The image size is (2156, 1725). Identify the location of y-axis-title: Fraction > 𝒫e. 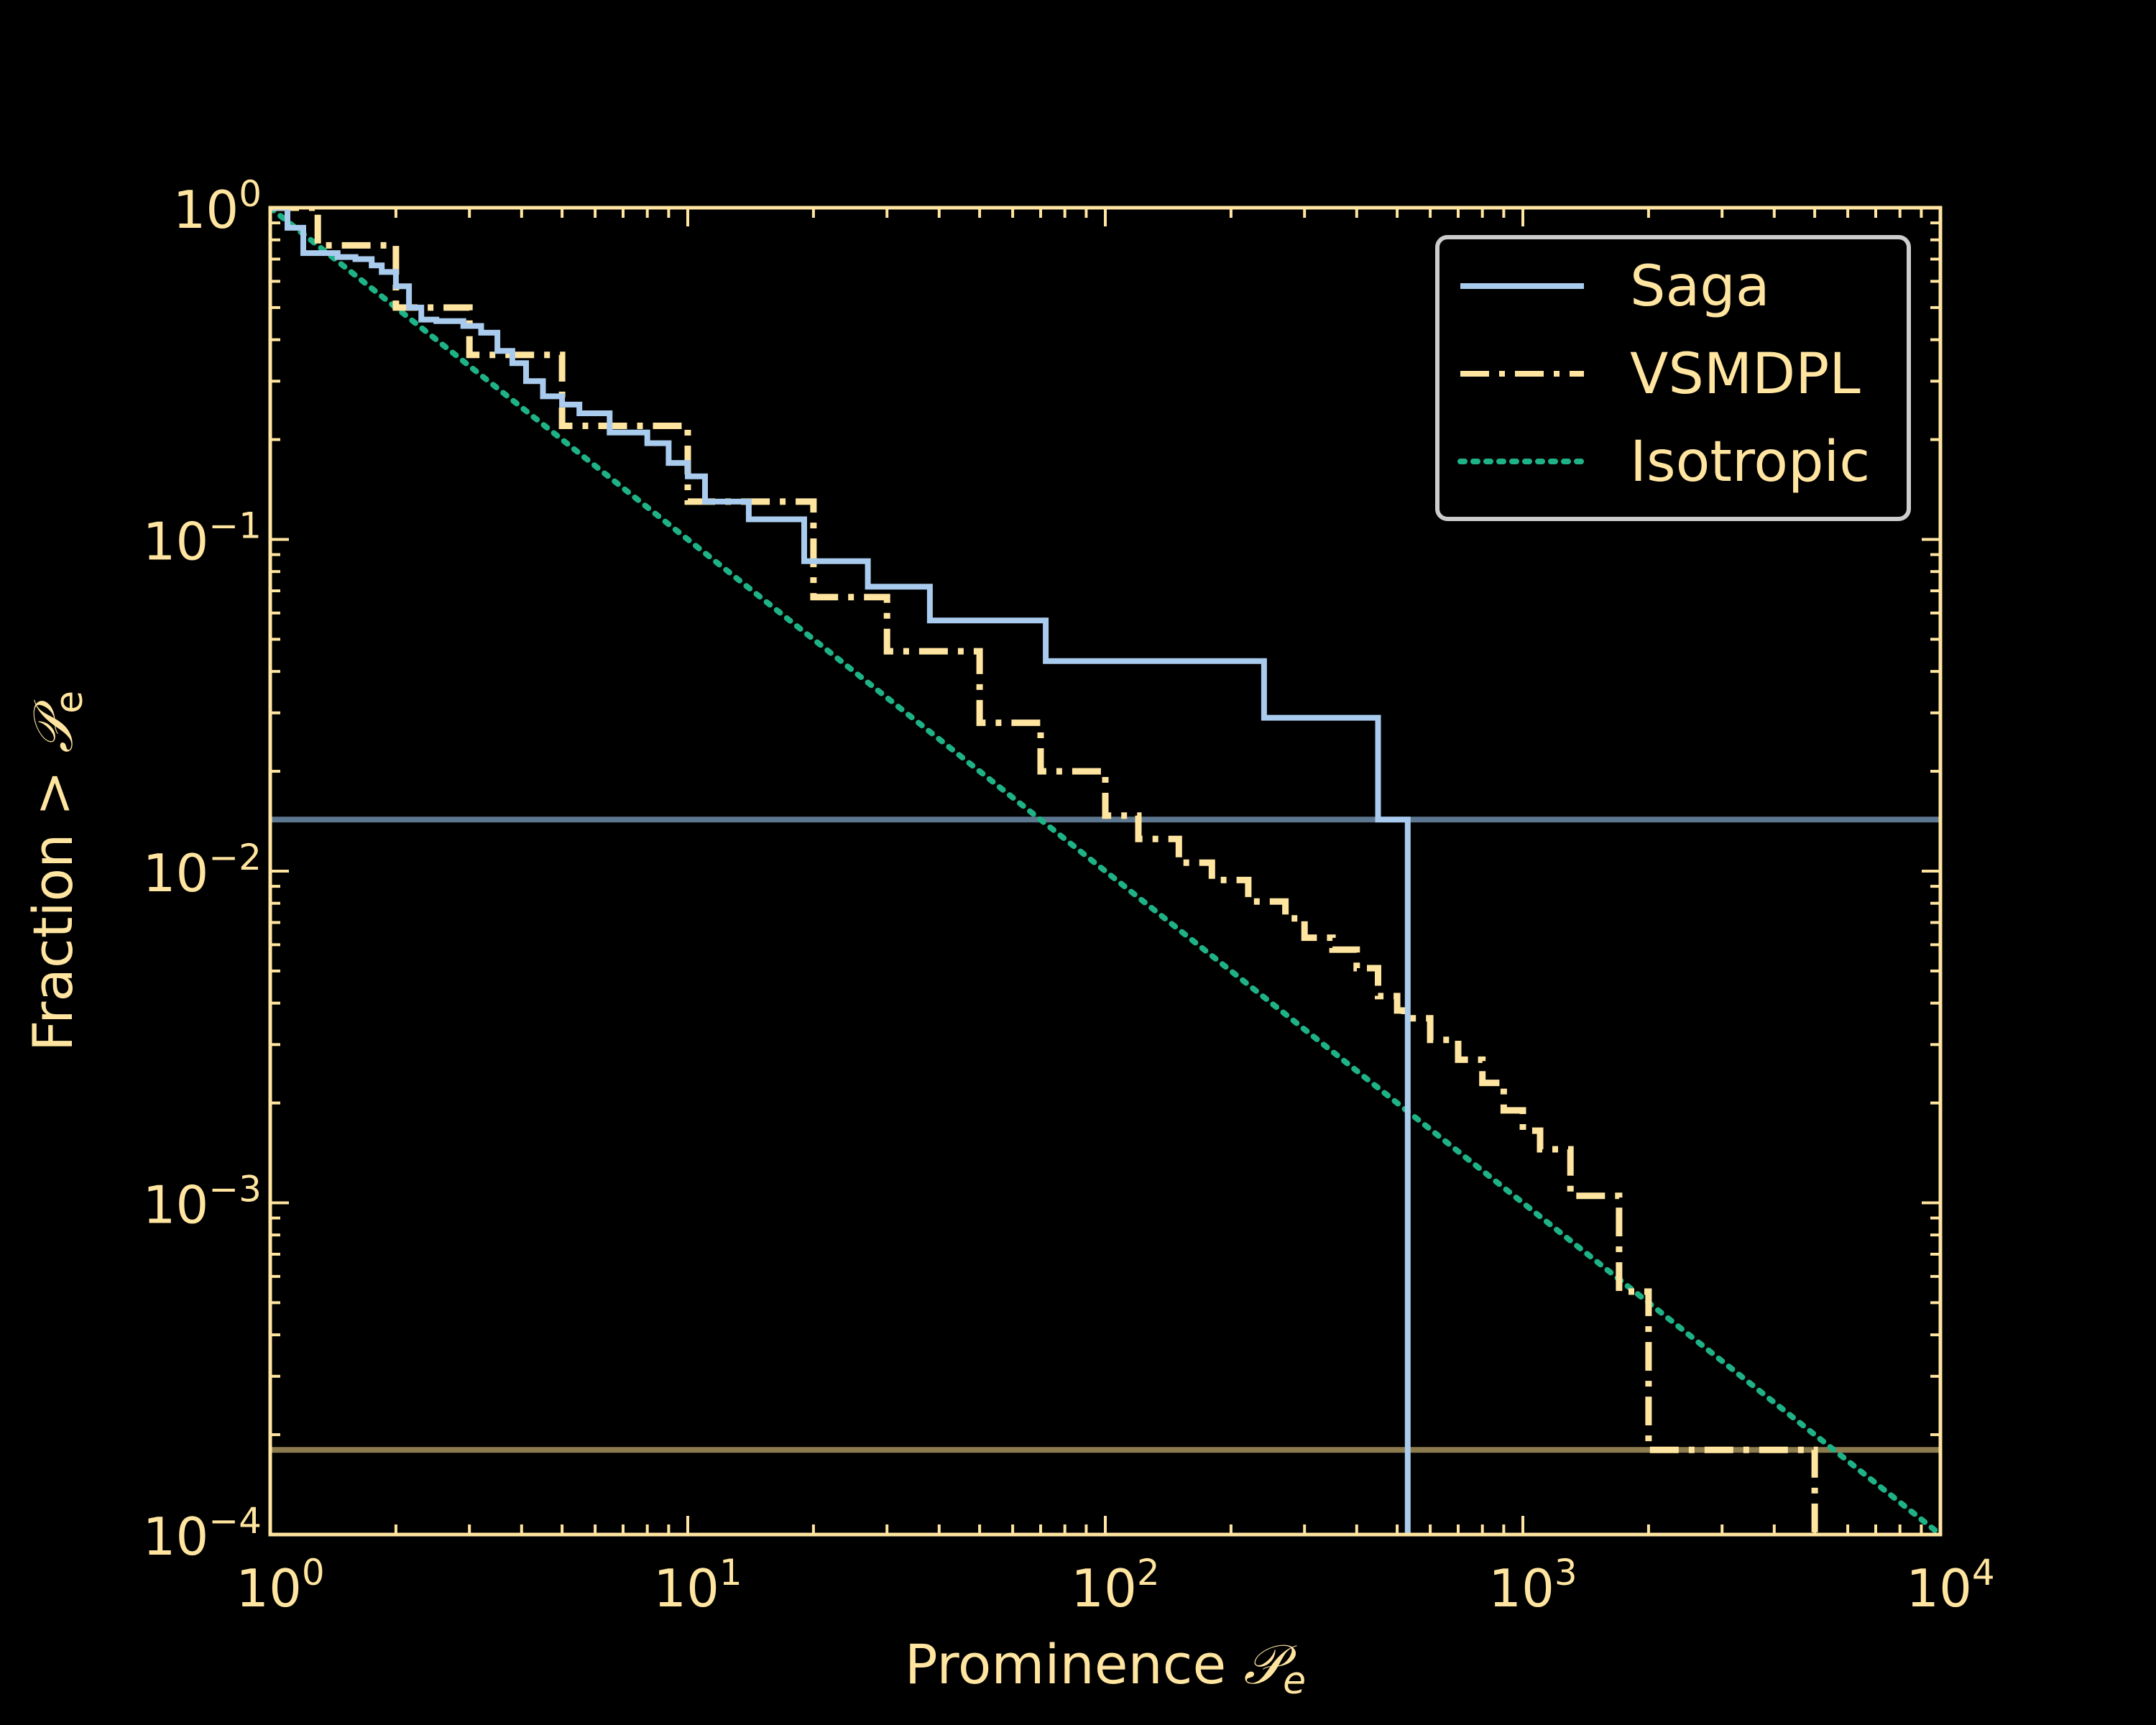
(56, 871).